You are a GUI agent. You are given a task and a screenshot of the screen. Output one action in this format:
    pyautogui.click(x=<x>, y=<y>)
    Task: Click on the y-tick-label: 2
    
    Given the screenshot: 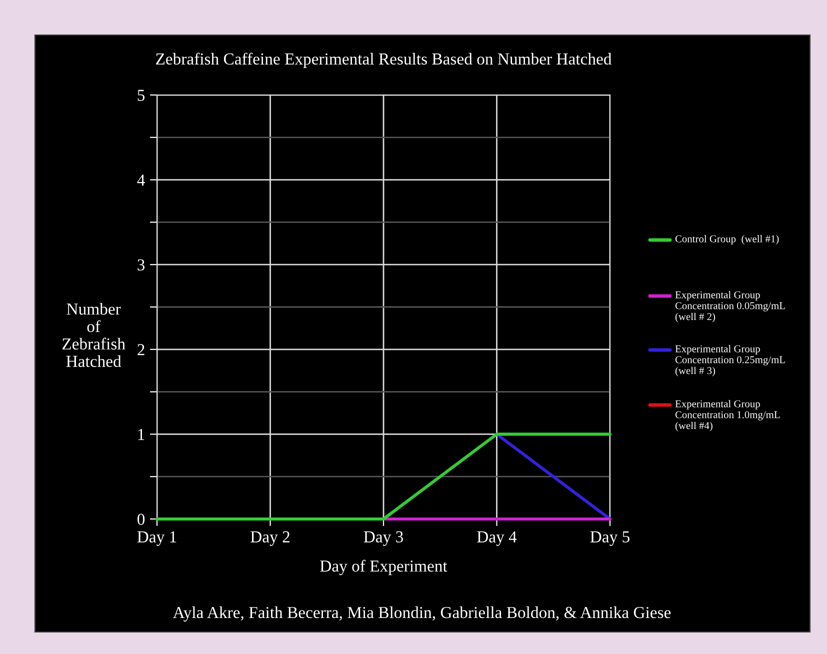 What is the action you would take?
    pyautogui.click(x=141, y=350)
    